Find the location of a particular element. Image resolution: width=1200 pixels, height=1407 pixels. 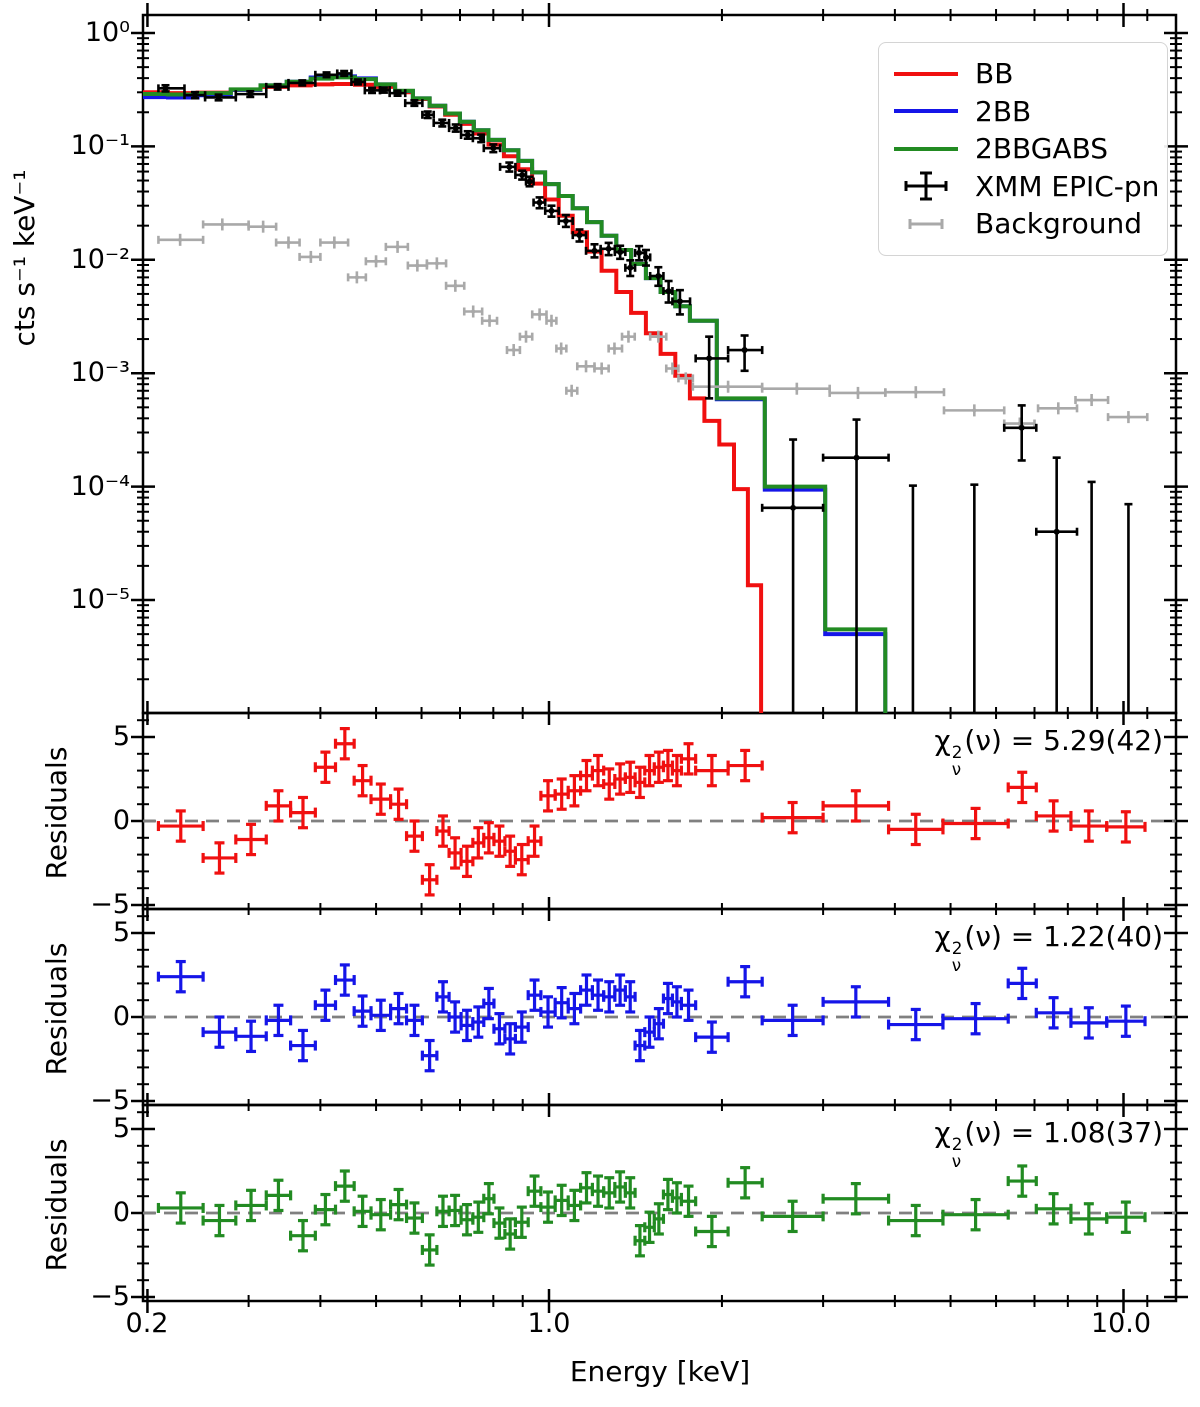

y-tick-label: 10⁰ is located at coordinates (107, 32).